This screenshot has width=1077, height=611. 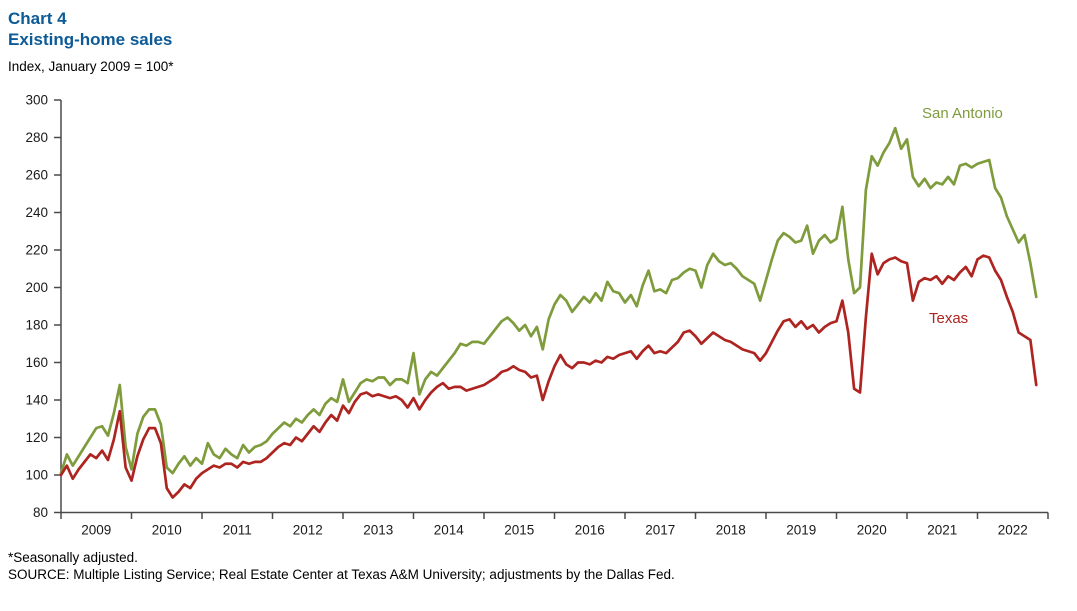 I want to click on x-tick-label: 2014, so click(x=449, y=530).